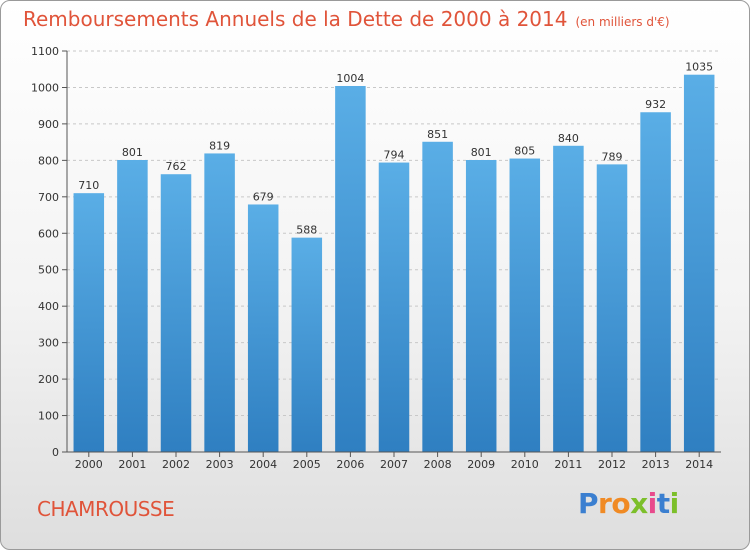 The height and width of the screenshot is (550, 750). What do you see at coordinates (568, 138) in the screenshot?
I see `data-label: 840` at bounding box center [568, 138].